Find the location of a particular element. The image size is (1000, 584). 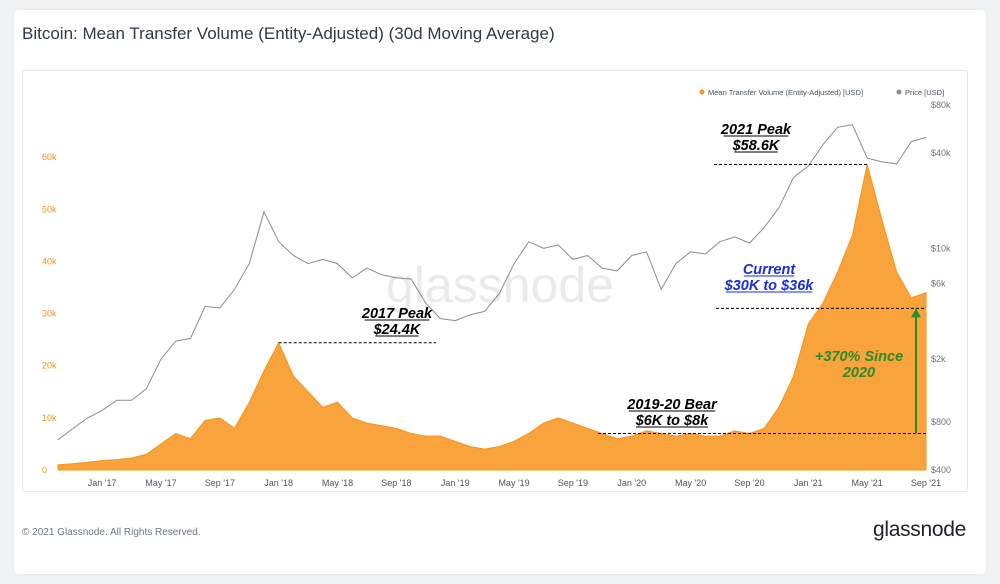

x-tick-label: Jan '18 is located at coordinates (278, 483).